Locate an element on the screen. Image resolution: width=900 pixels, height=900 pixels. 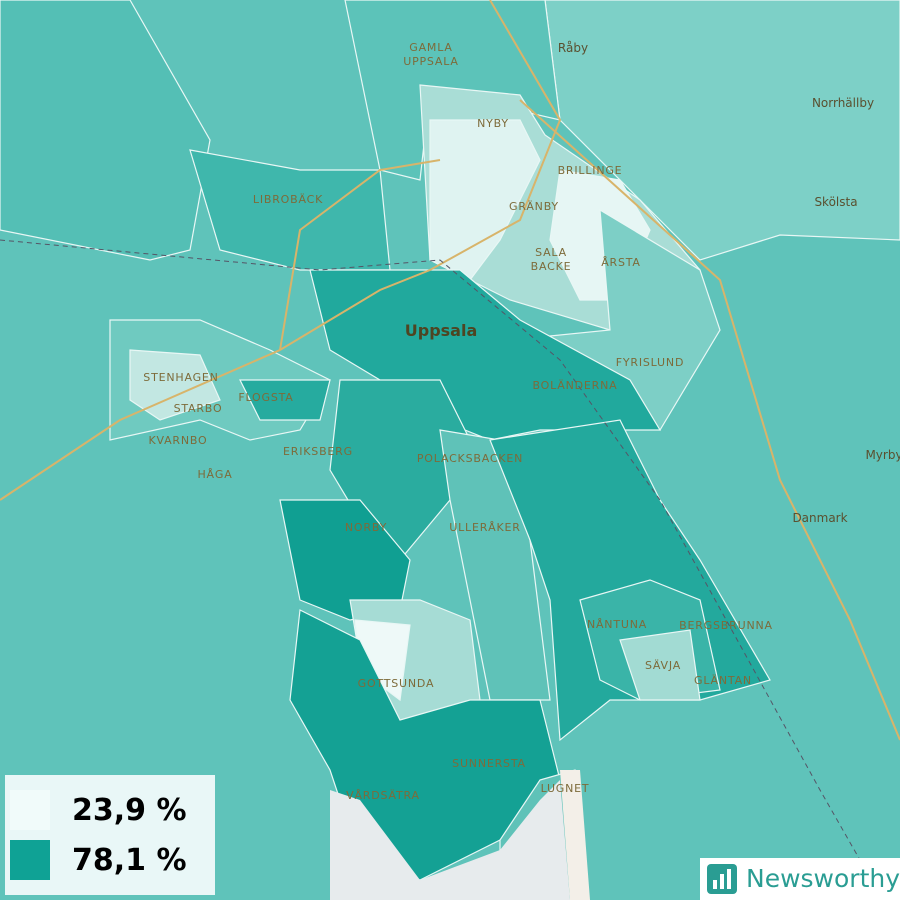
place-label: UPPSALA is located at coordinates (431, 61).